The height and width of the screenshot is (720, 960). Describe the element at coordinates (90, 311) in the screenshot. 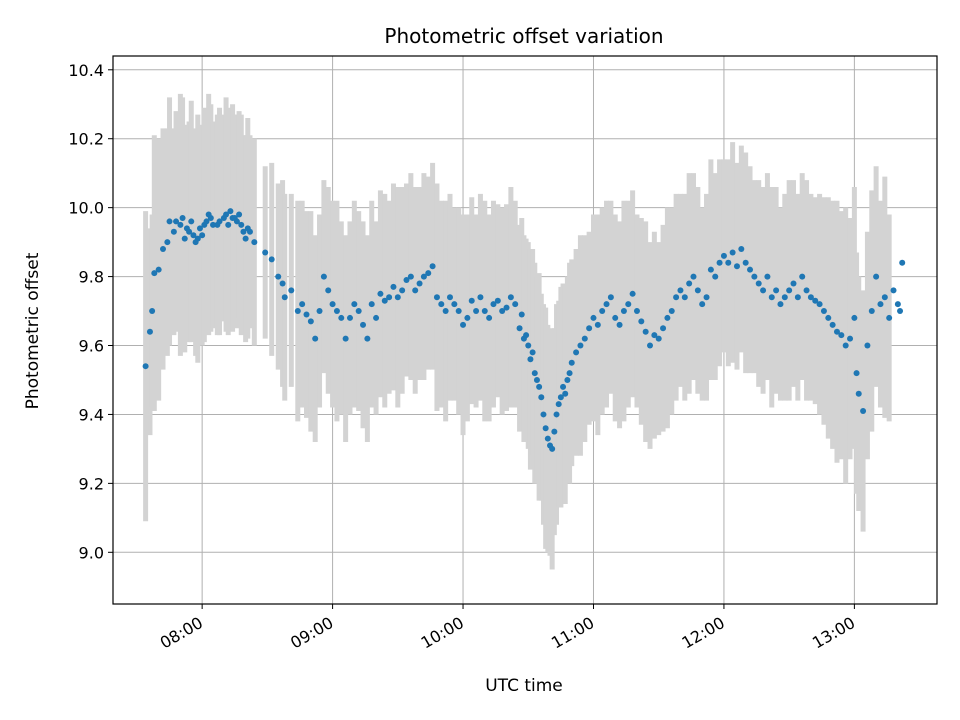

I see `y-axis-ticks: 9.0 9.2 9.4 9.6 9.8 10.0 10.2 10.4` at that location.